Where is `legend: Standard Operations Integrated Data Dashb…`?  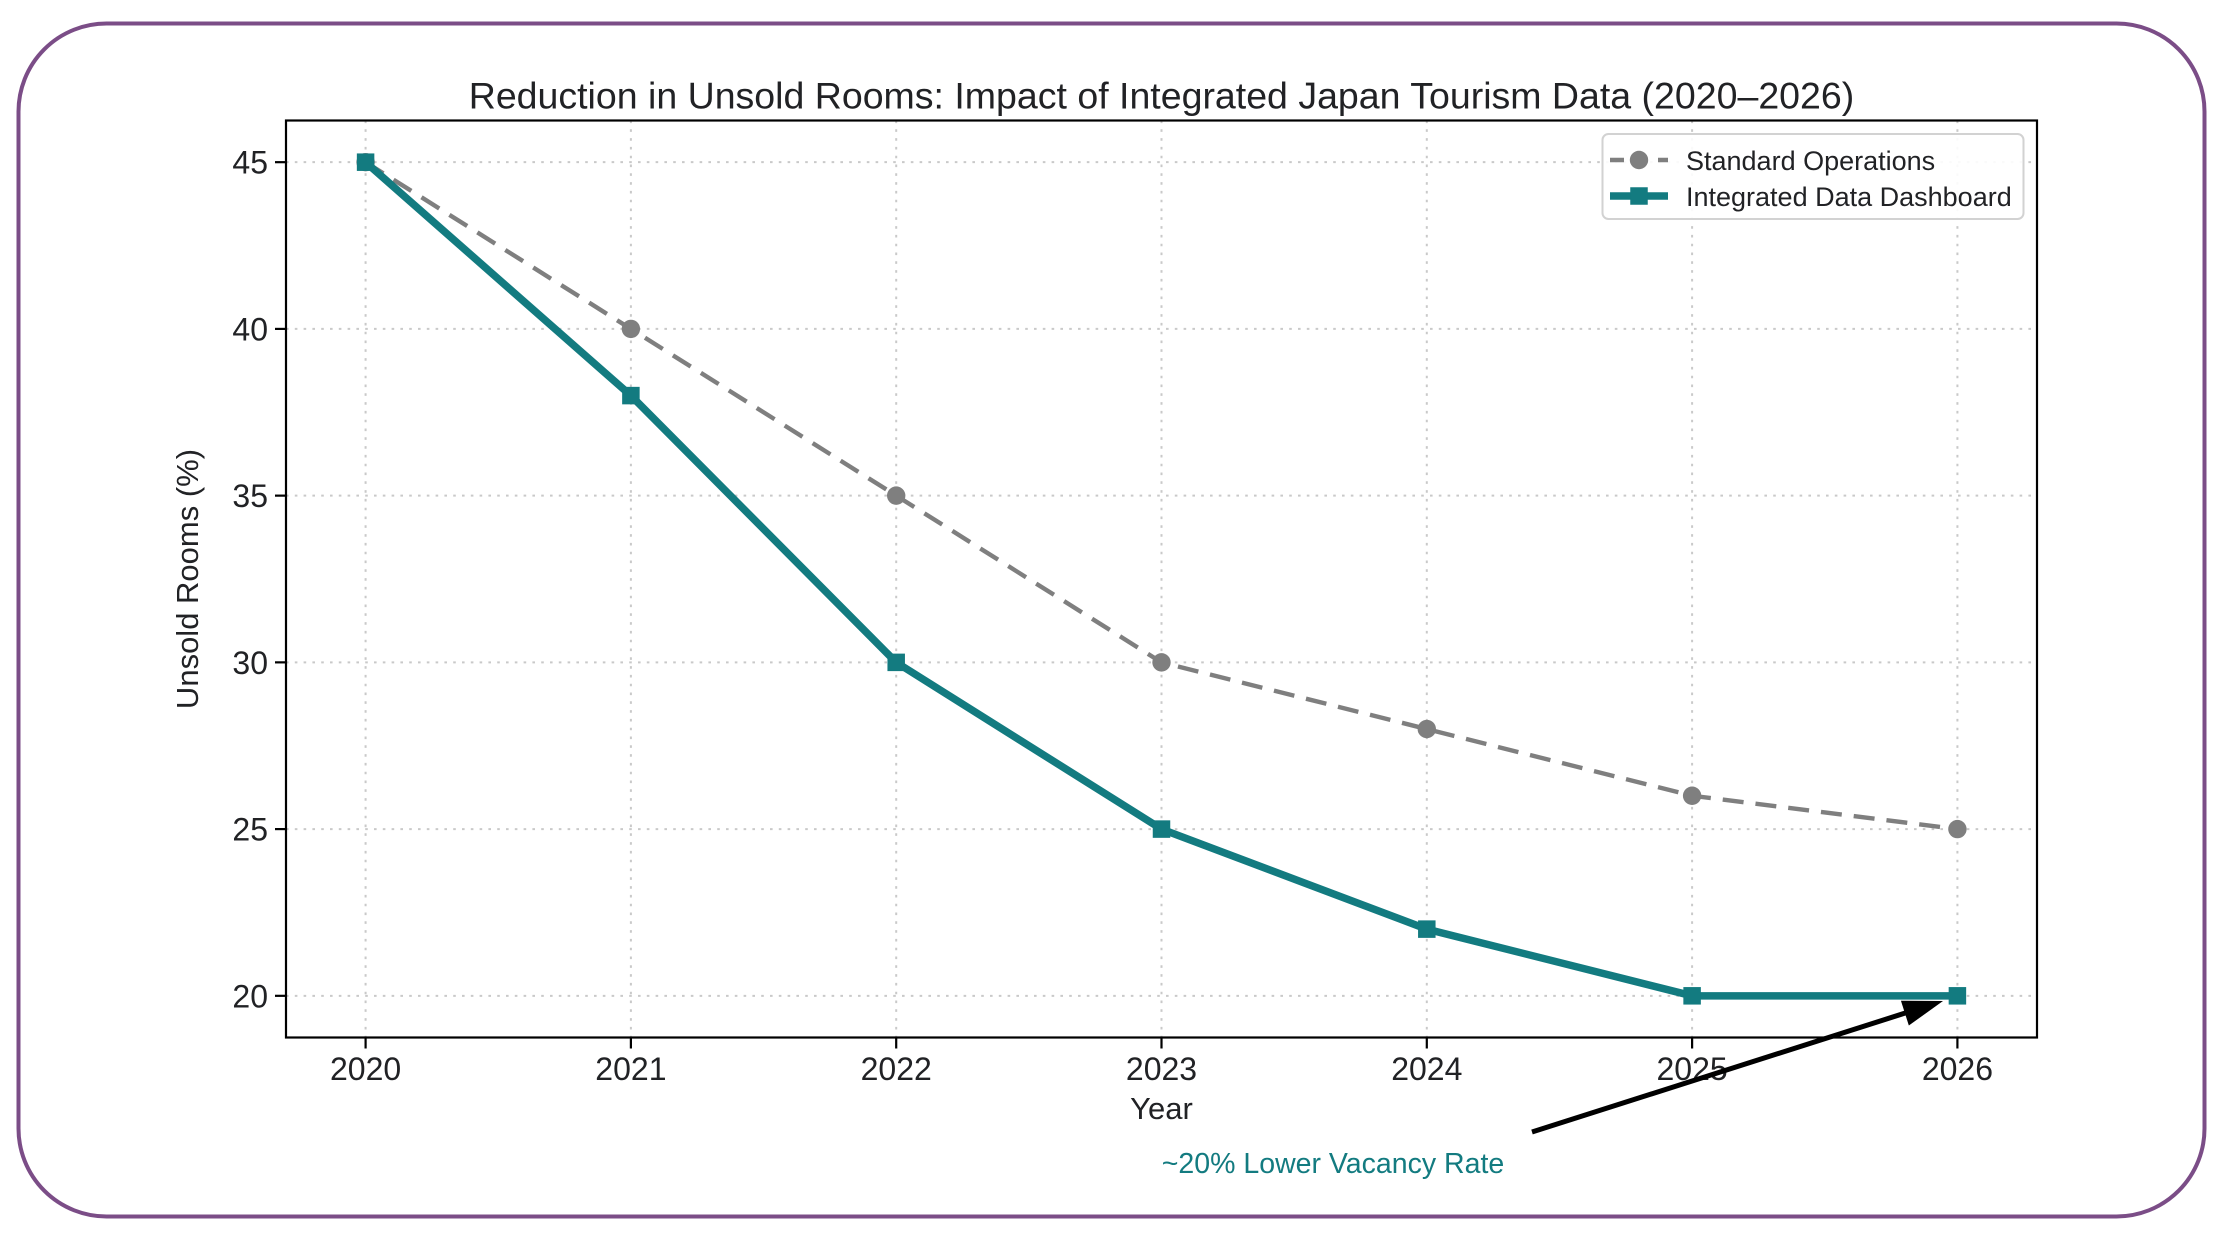
legend: Standard Operations Integrated Data Dashb… is located at coordinates (1813, 176).